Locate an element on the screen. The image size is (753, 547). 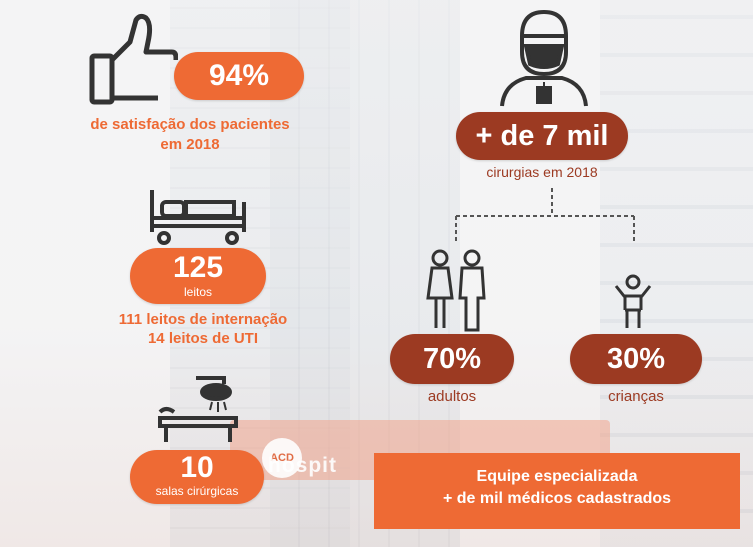
hospital-logo-text: ACD is located at coordinates (282, 458).